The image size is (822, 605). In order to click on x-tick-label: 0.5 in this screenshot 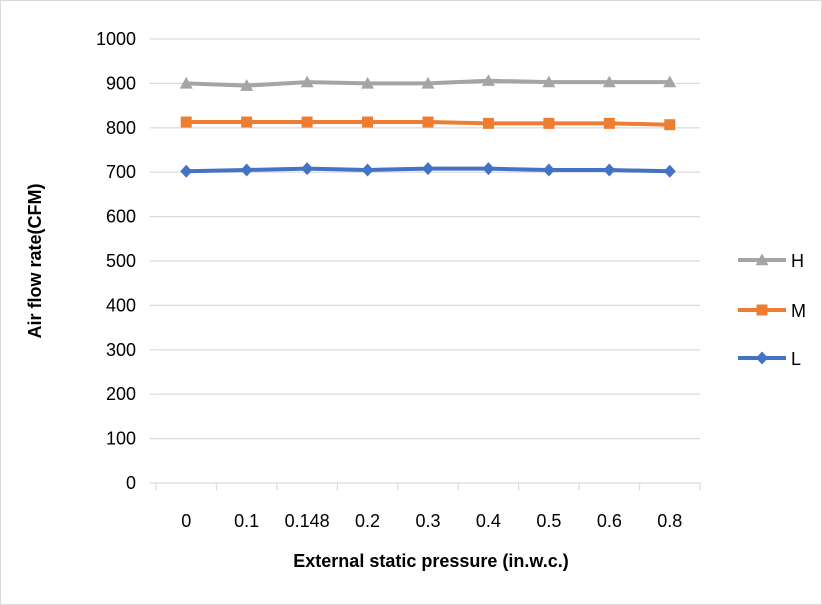, I will do `click(548, 521)`.